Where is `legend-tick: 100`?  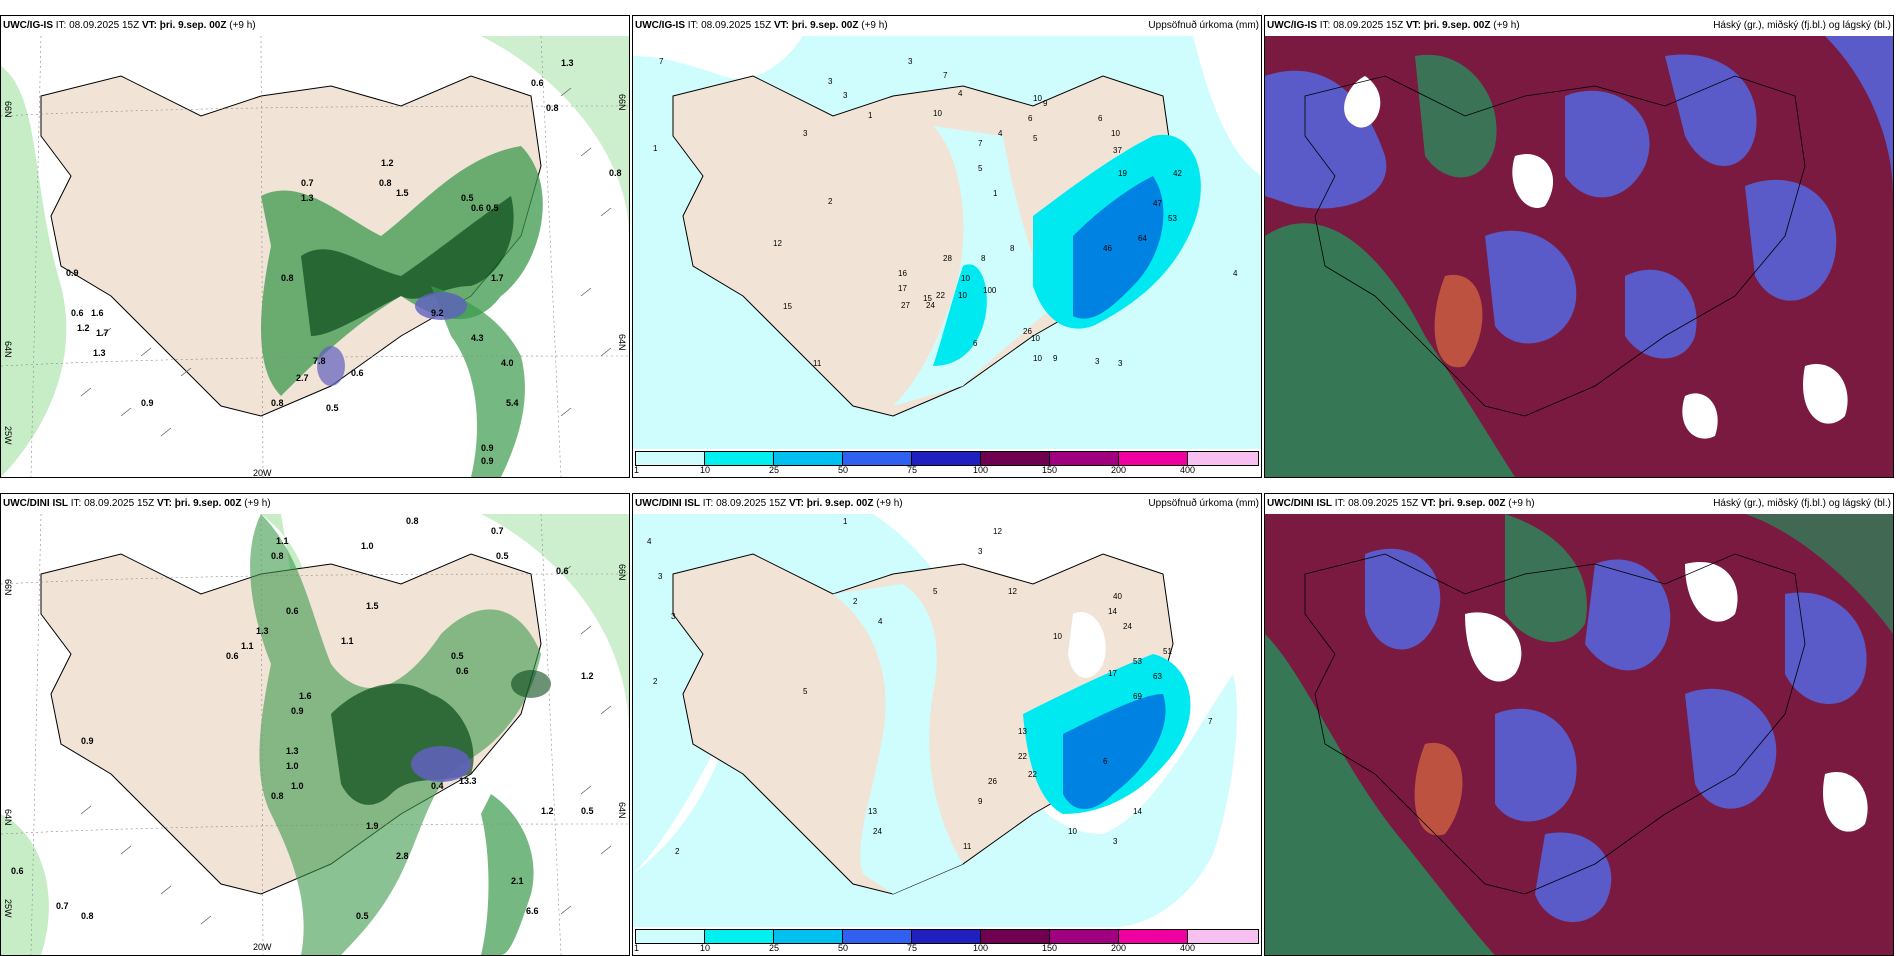 legend-tick: 100 is located at coordinates (981, 470).